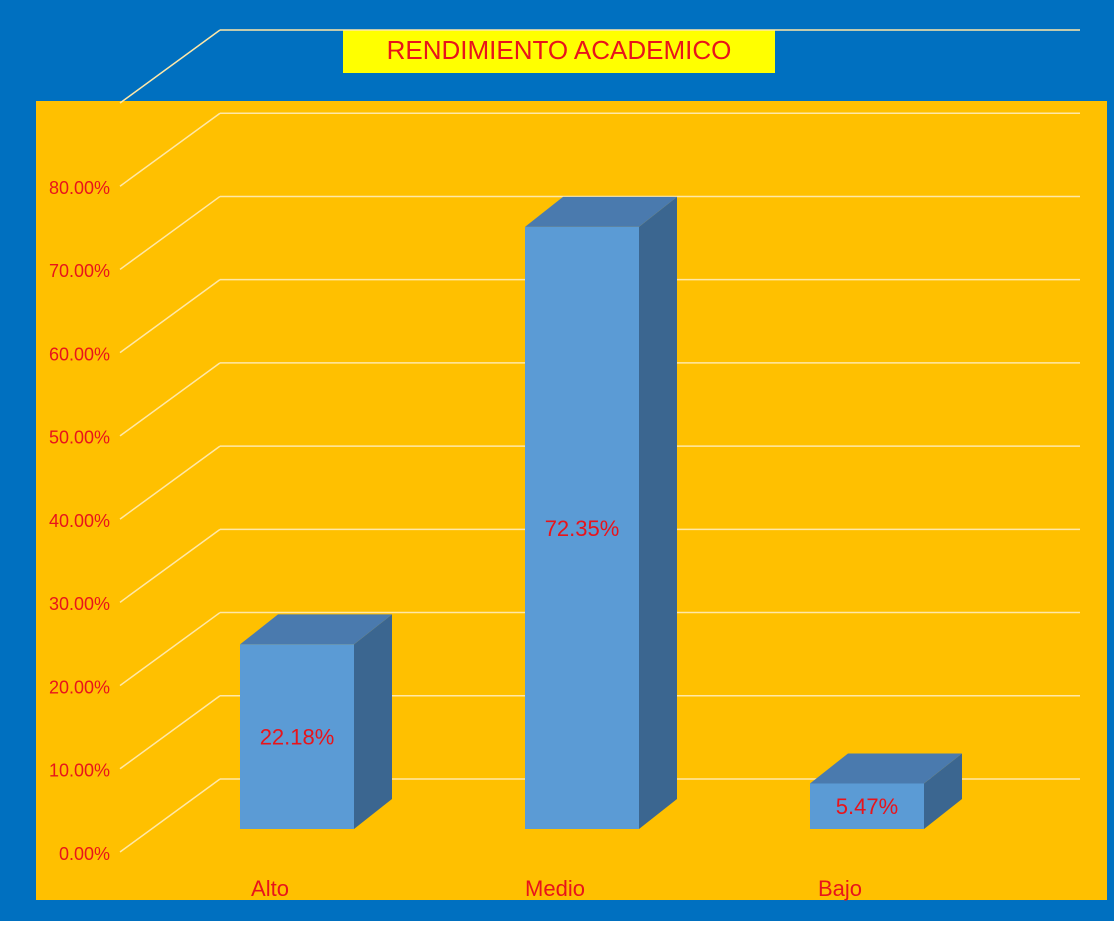  I want to click on data-label: 22.18%, so click(297, 737).